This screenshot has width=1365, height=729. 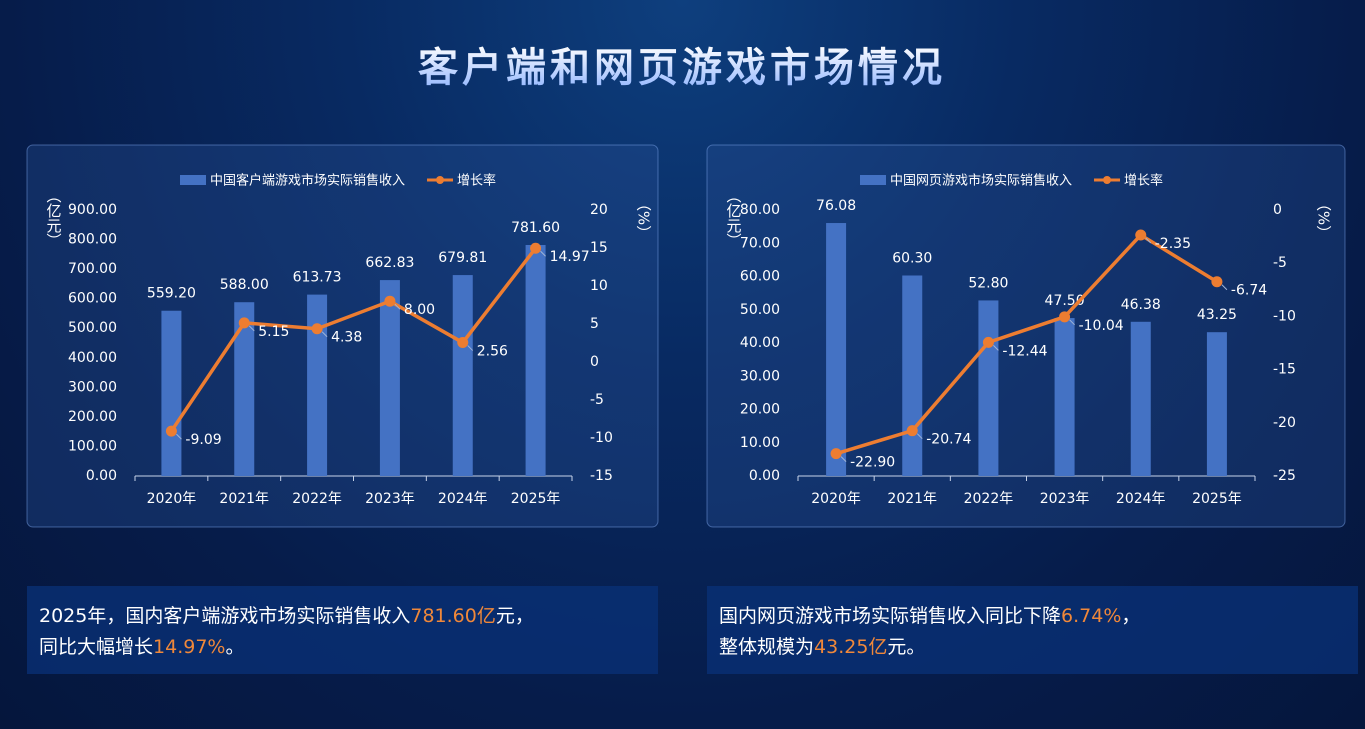 What do you see at coordinates (536, 499) in the screenshot?
I see `x-tick-label: 2025年` at bounding box center [536, 499].